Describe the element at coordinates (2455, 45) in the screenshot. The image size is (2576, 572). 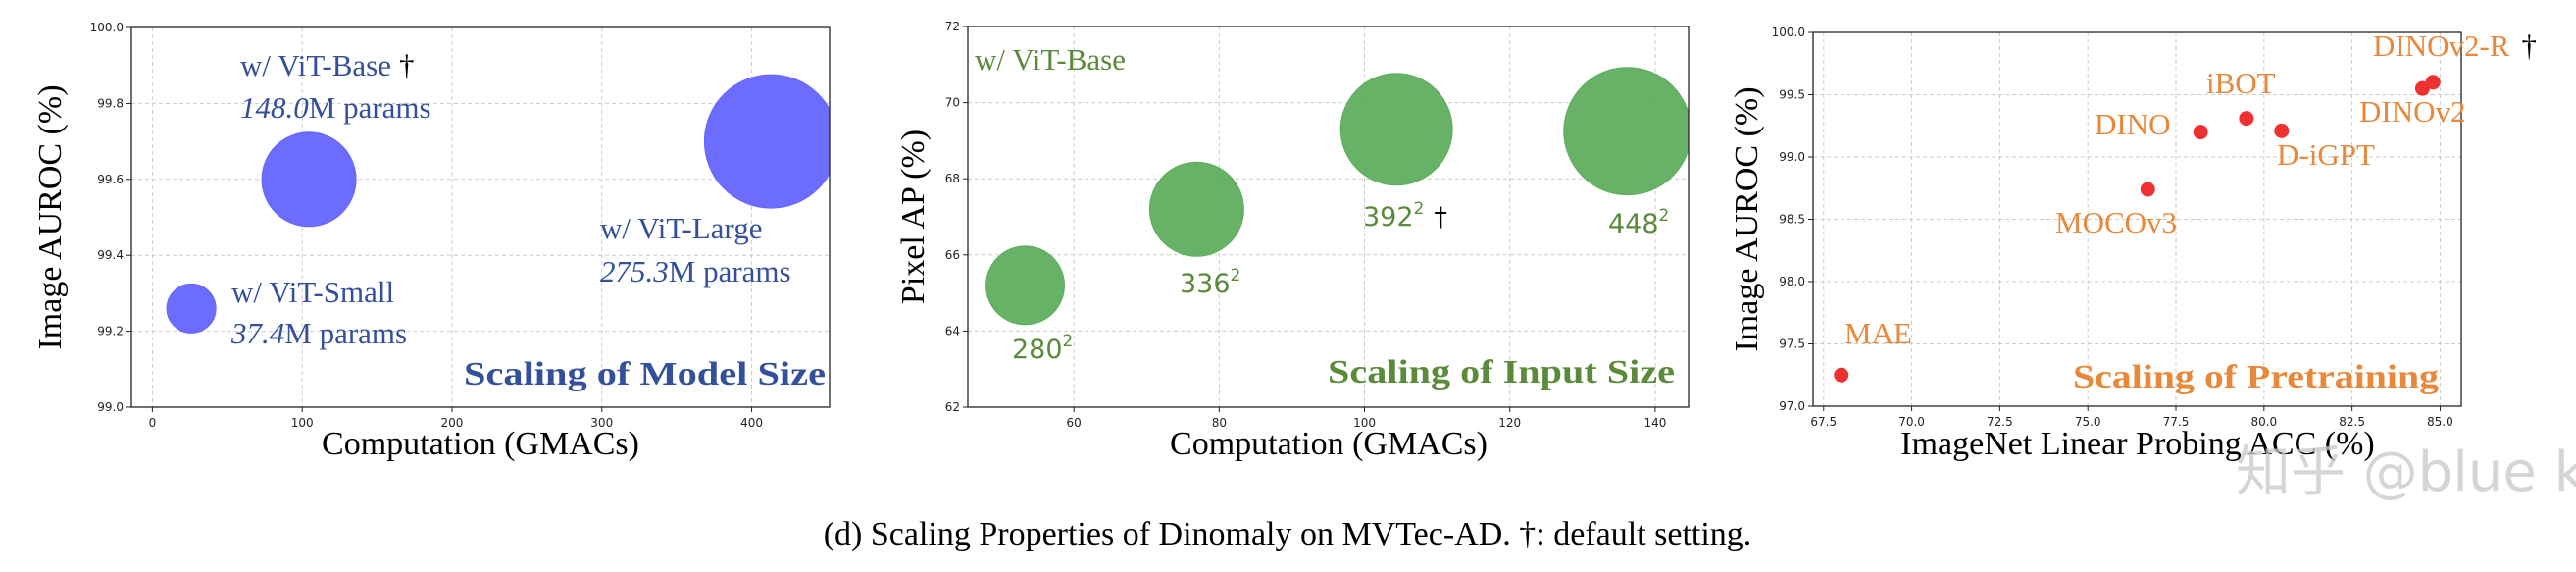
I see `point-label: DINOv2-R †` at that location.